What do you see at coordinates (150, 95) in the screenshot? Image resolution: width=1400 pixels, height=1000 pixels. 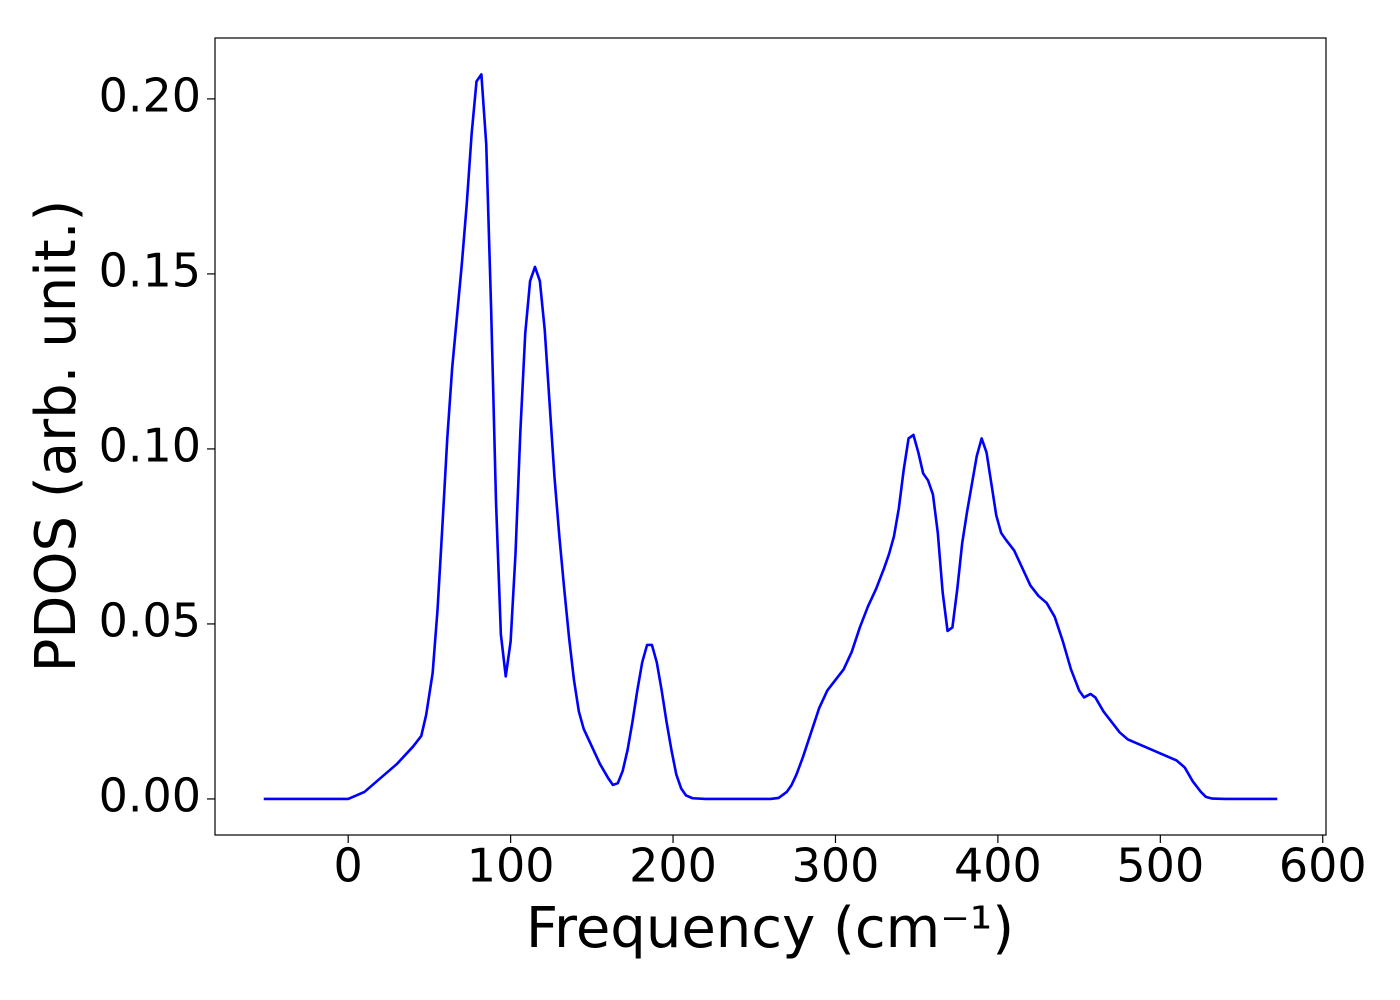 I see `y-tick-label: 0.20` at bounding box center [150, 95].